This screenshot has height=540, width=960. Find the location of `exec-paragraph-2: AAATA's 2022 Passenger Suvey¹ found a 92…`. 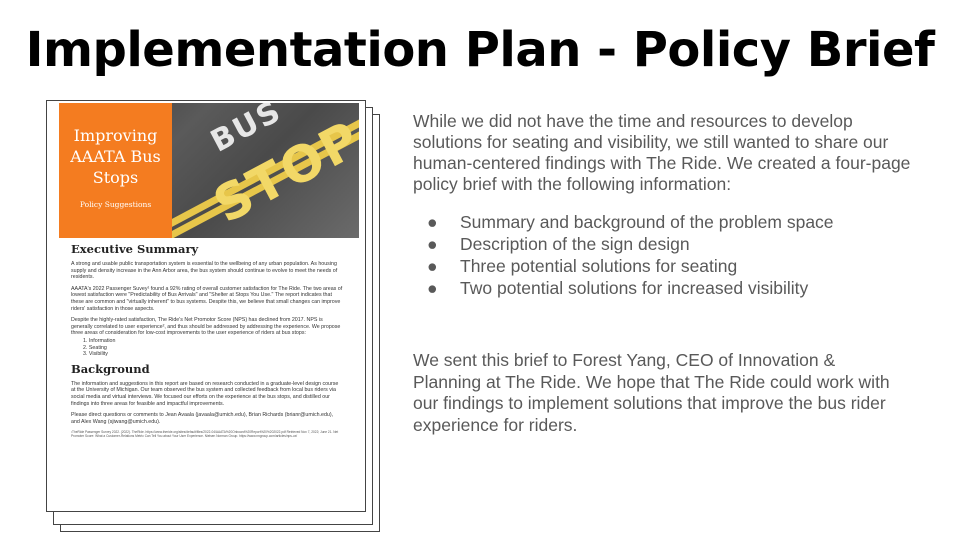

exec-paragraph-2: AAATA's 2022 Passenger Suvey¹ found a 92… is located at coordinates (207, 298).